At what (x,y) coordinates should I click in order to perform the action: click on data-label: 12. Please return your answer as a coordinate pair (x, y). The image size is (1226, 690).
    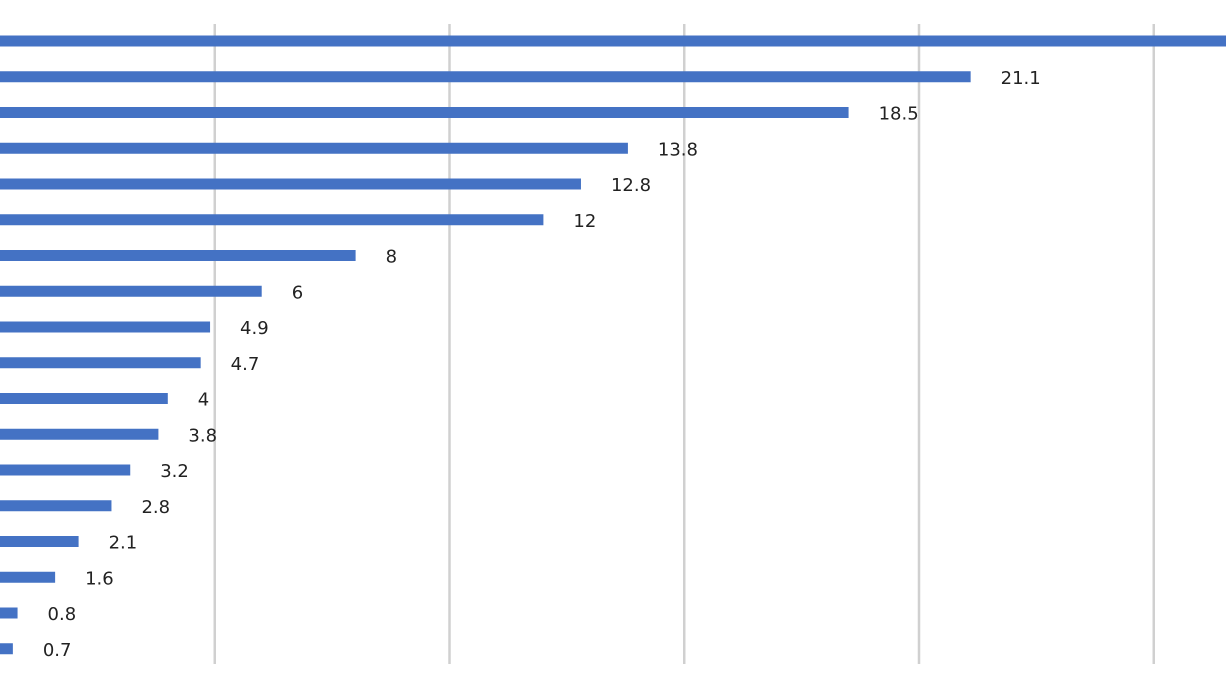
    Looking at the image, I should click on (584, 221).